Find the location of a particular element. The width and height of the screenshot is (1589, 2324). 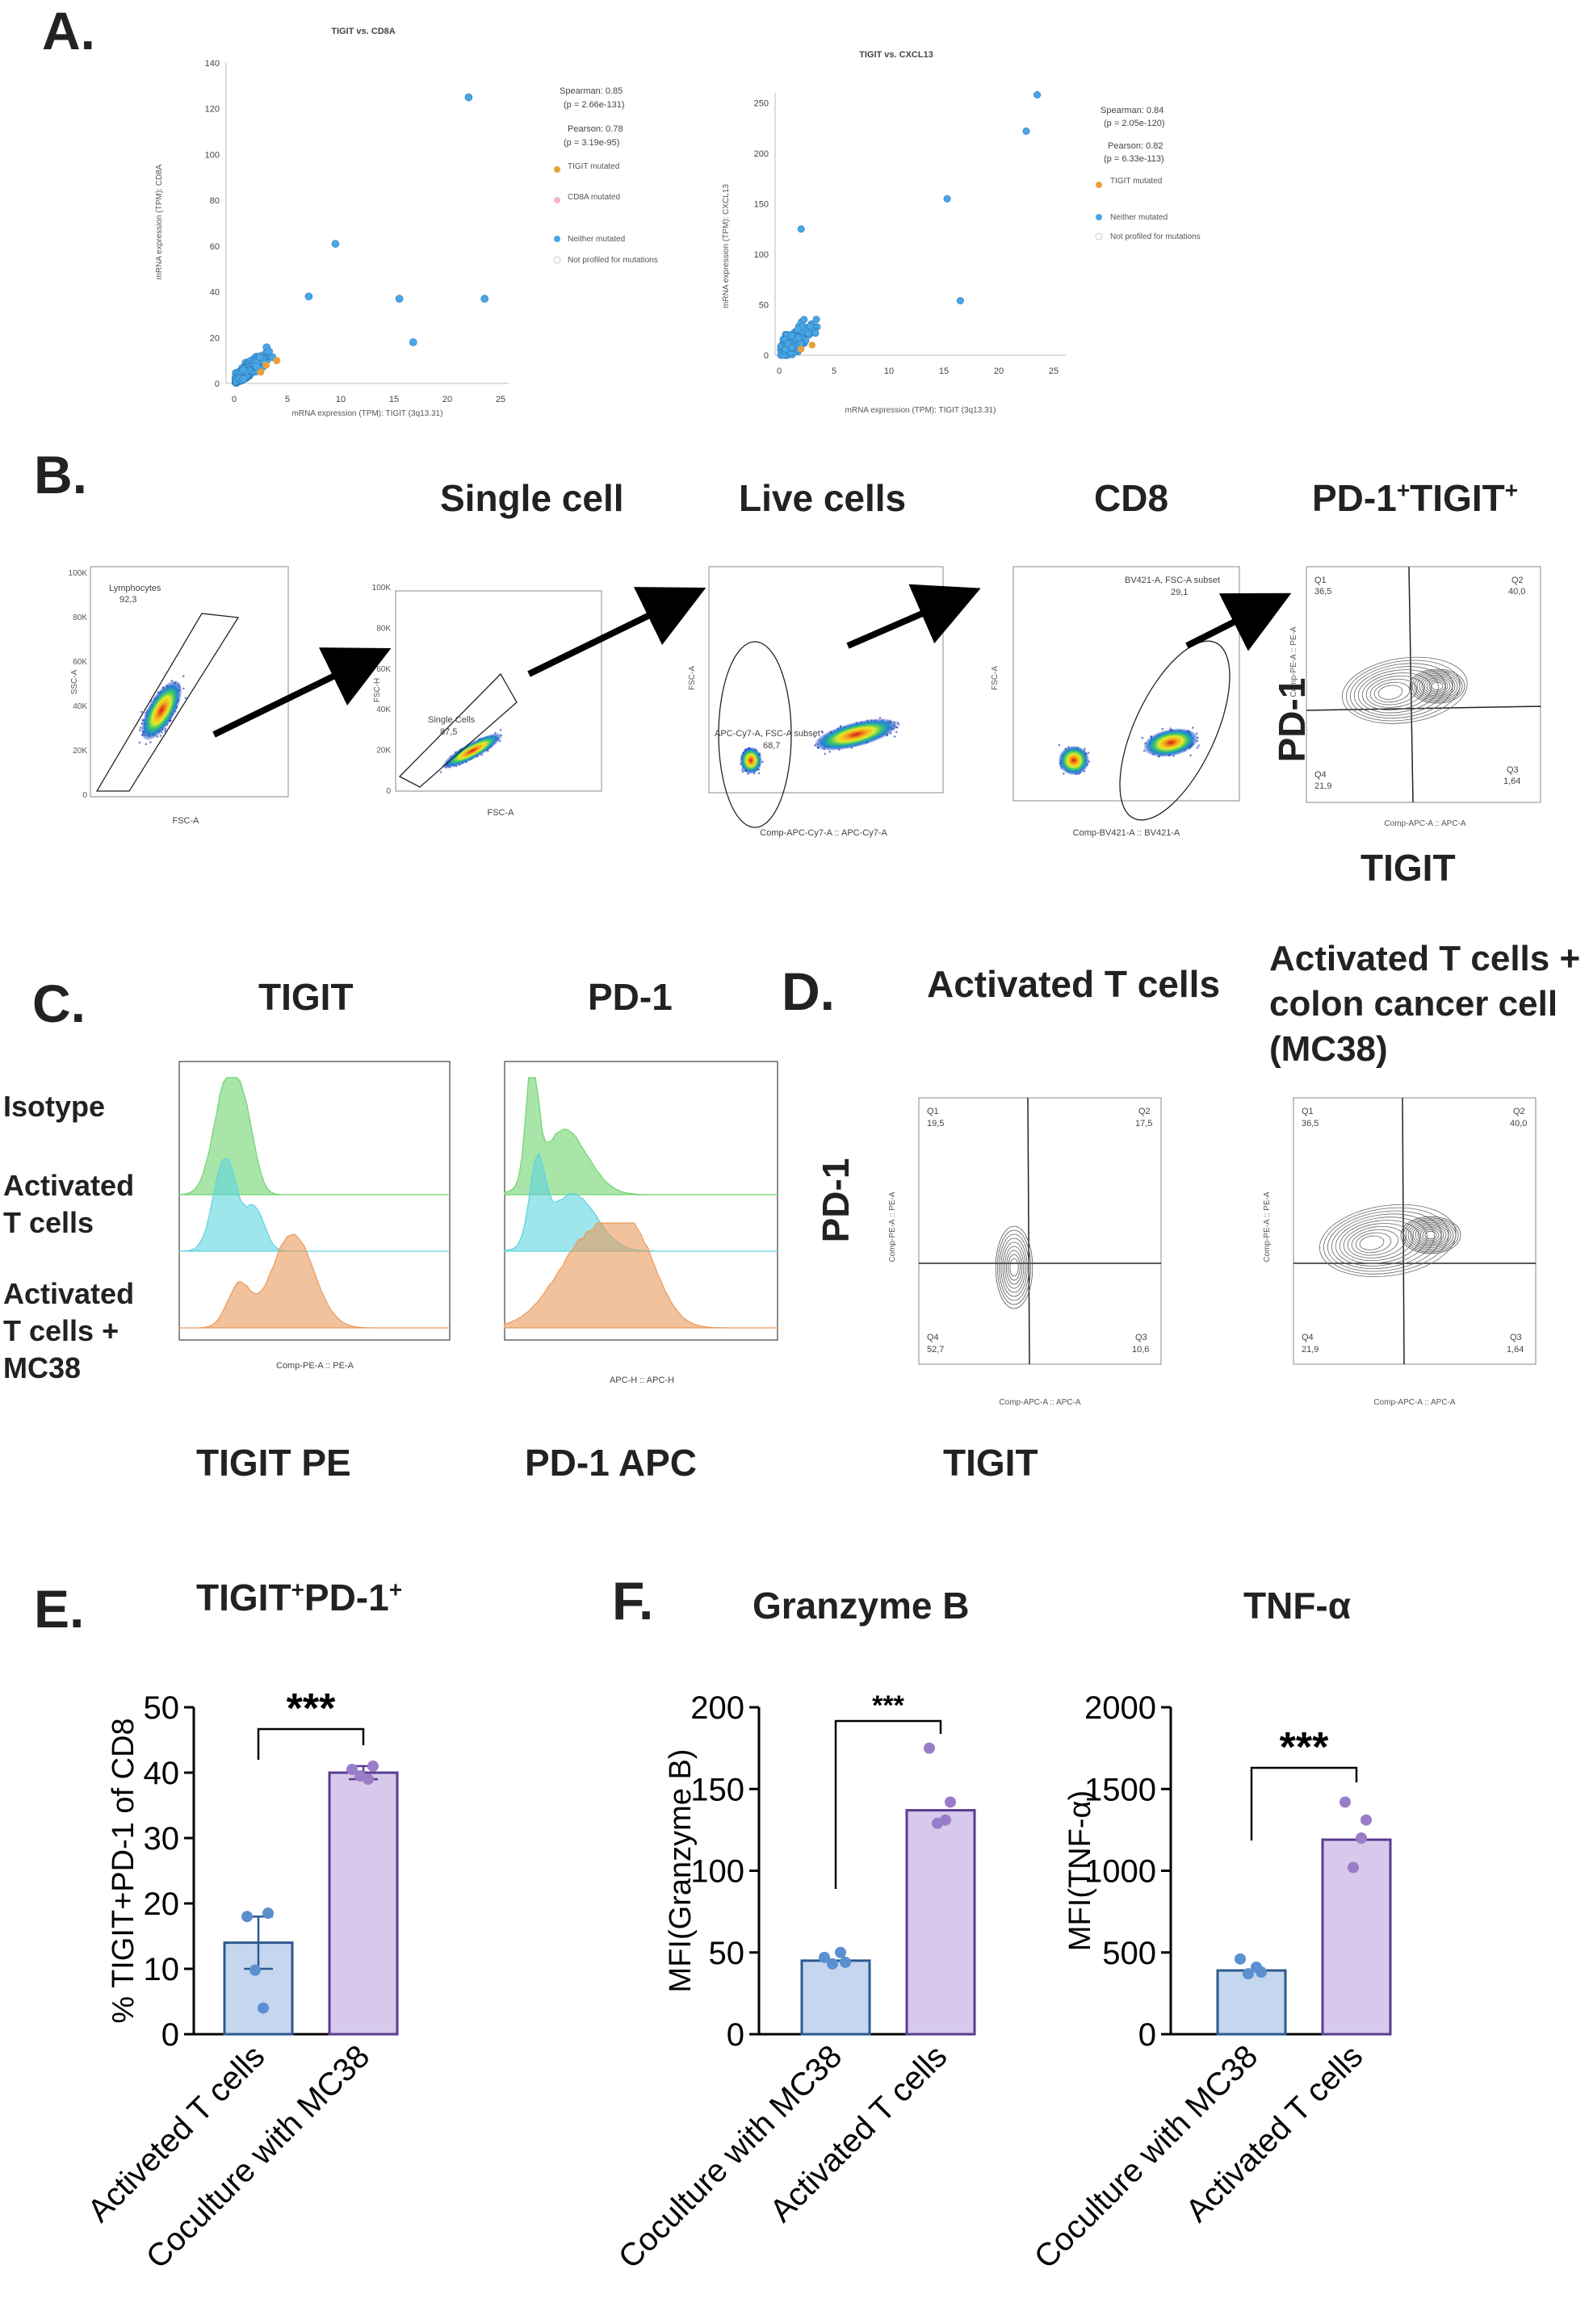

panel-letter-f: F. is located at coordinates (633, 1601).